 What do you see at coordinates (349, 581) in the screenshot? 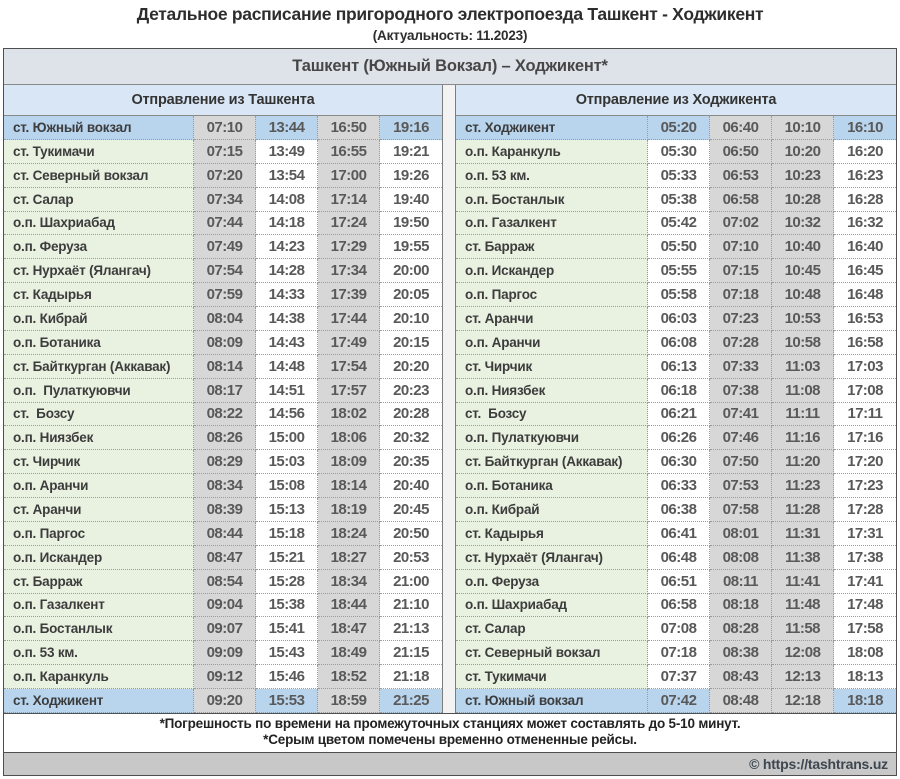
I see `departure-time-cell: 18:34` at bounding box center [349, 581].